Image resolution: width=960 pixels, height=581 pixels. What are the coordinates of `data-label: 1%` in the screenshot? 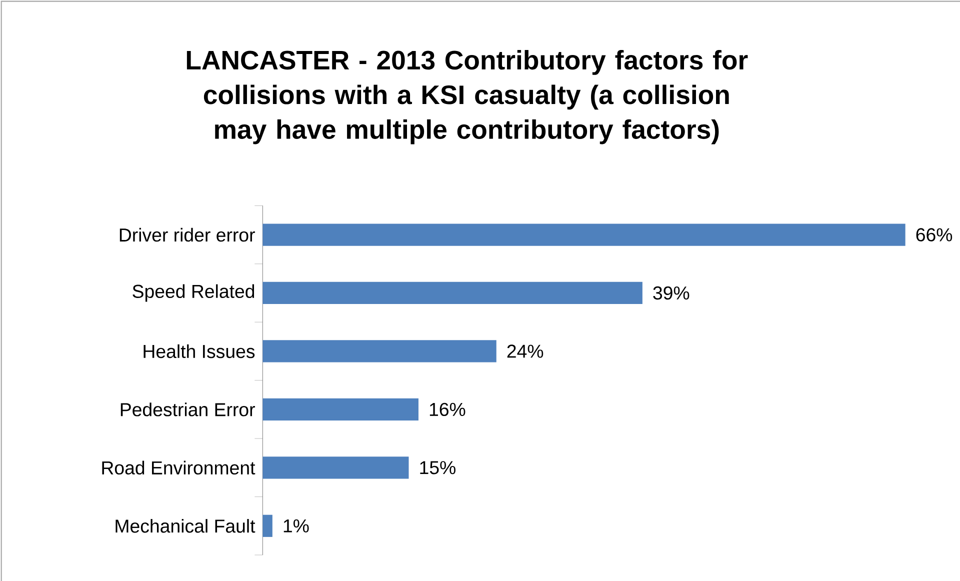 It's located at (296, 525).